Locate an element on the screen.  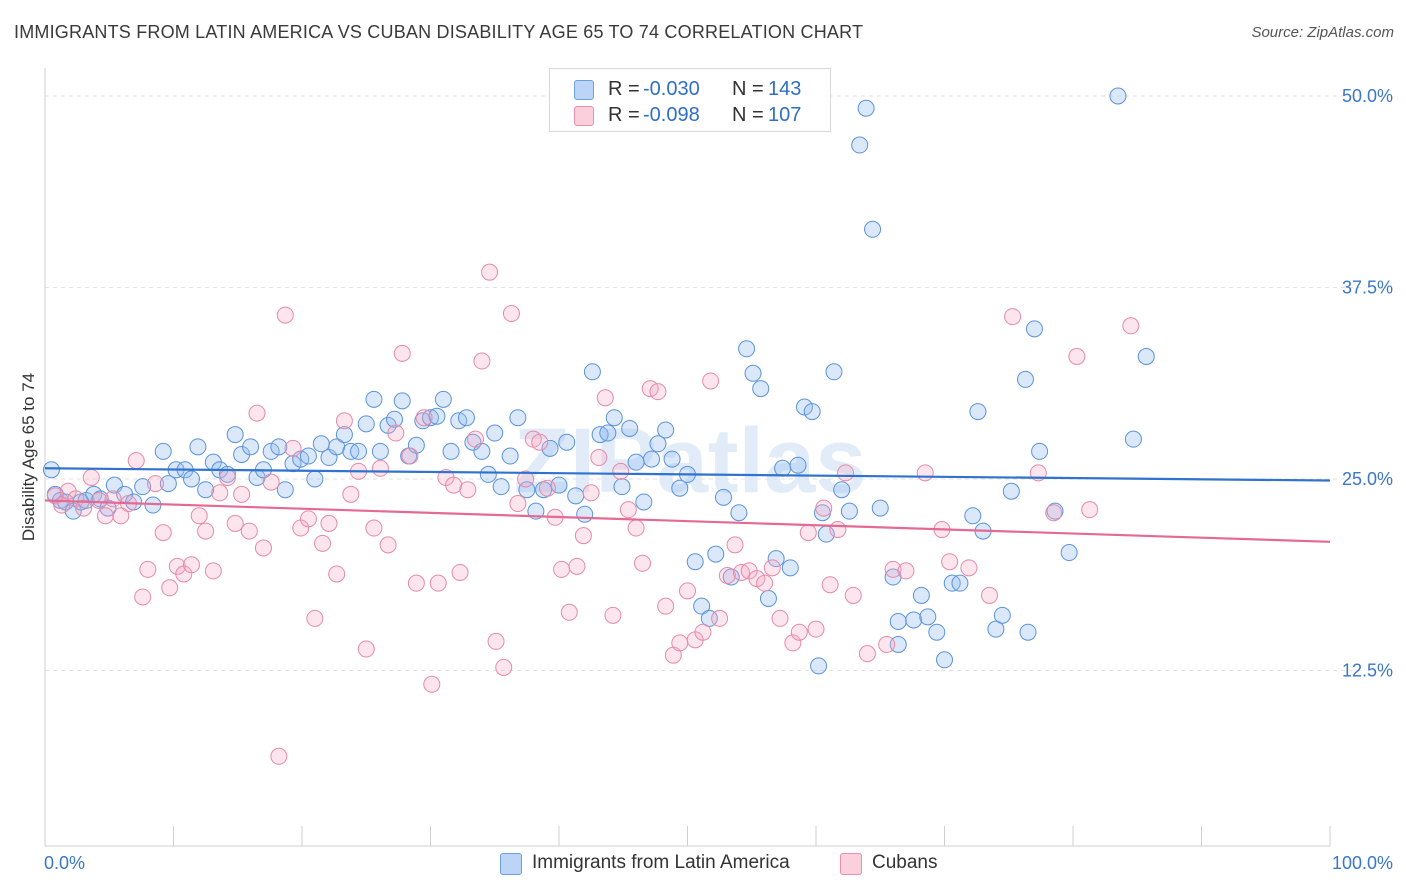
n-label: N = is located at coordinates (748, 89).